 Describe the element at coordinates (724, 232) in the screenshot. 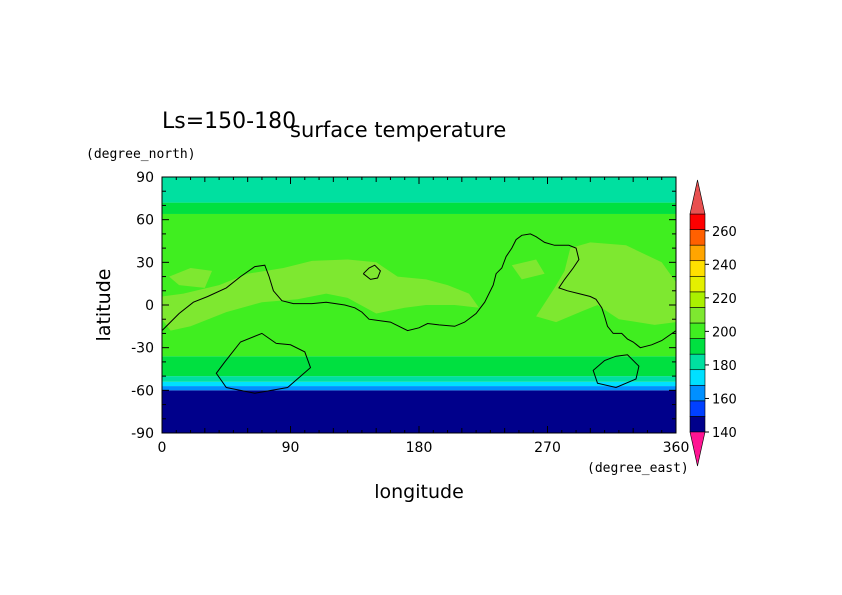

I see `colorbar-tick-label: 260` at that location.